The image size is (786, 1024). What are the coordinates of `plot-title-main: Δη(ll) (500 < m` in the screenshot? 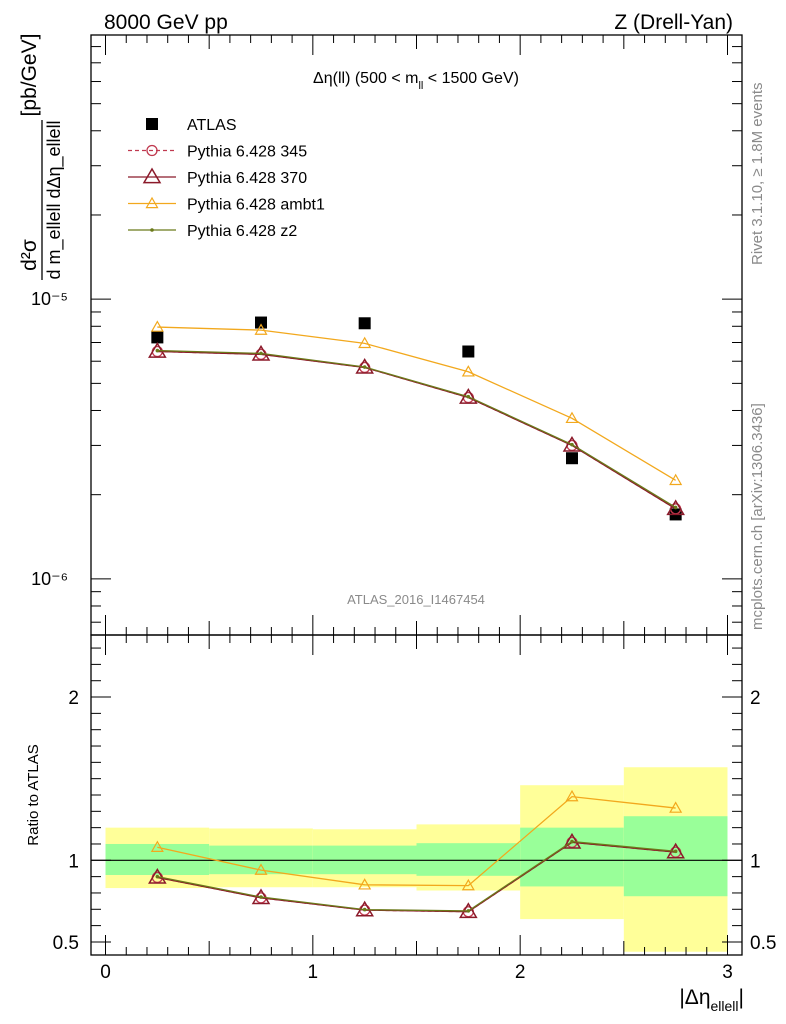 It's located at (365, 78).